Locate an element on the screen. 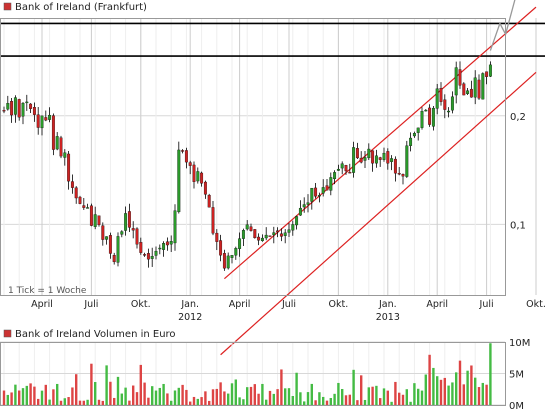  year-label: 2012 is located at coordinates (190, 317).